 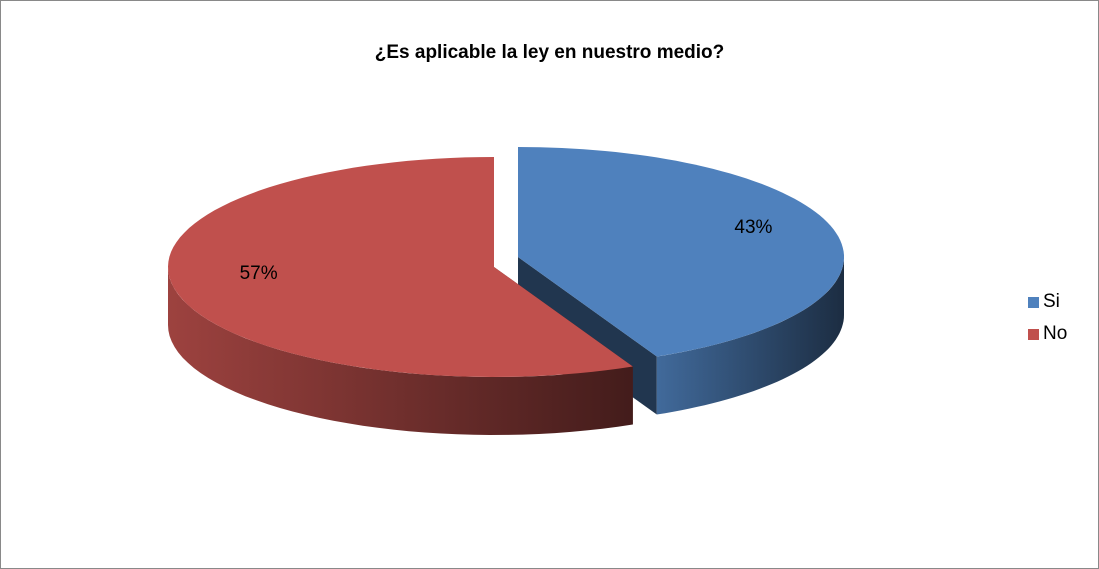 What do you see at coordinates (1033, 334) in the screenshot?
I see `legend-swatch-no` at bounding box center [1033, 334].